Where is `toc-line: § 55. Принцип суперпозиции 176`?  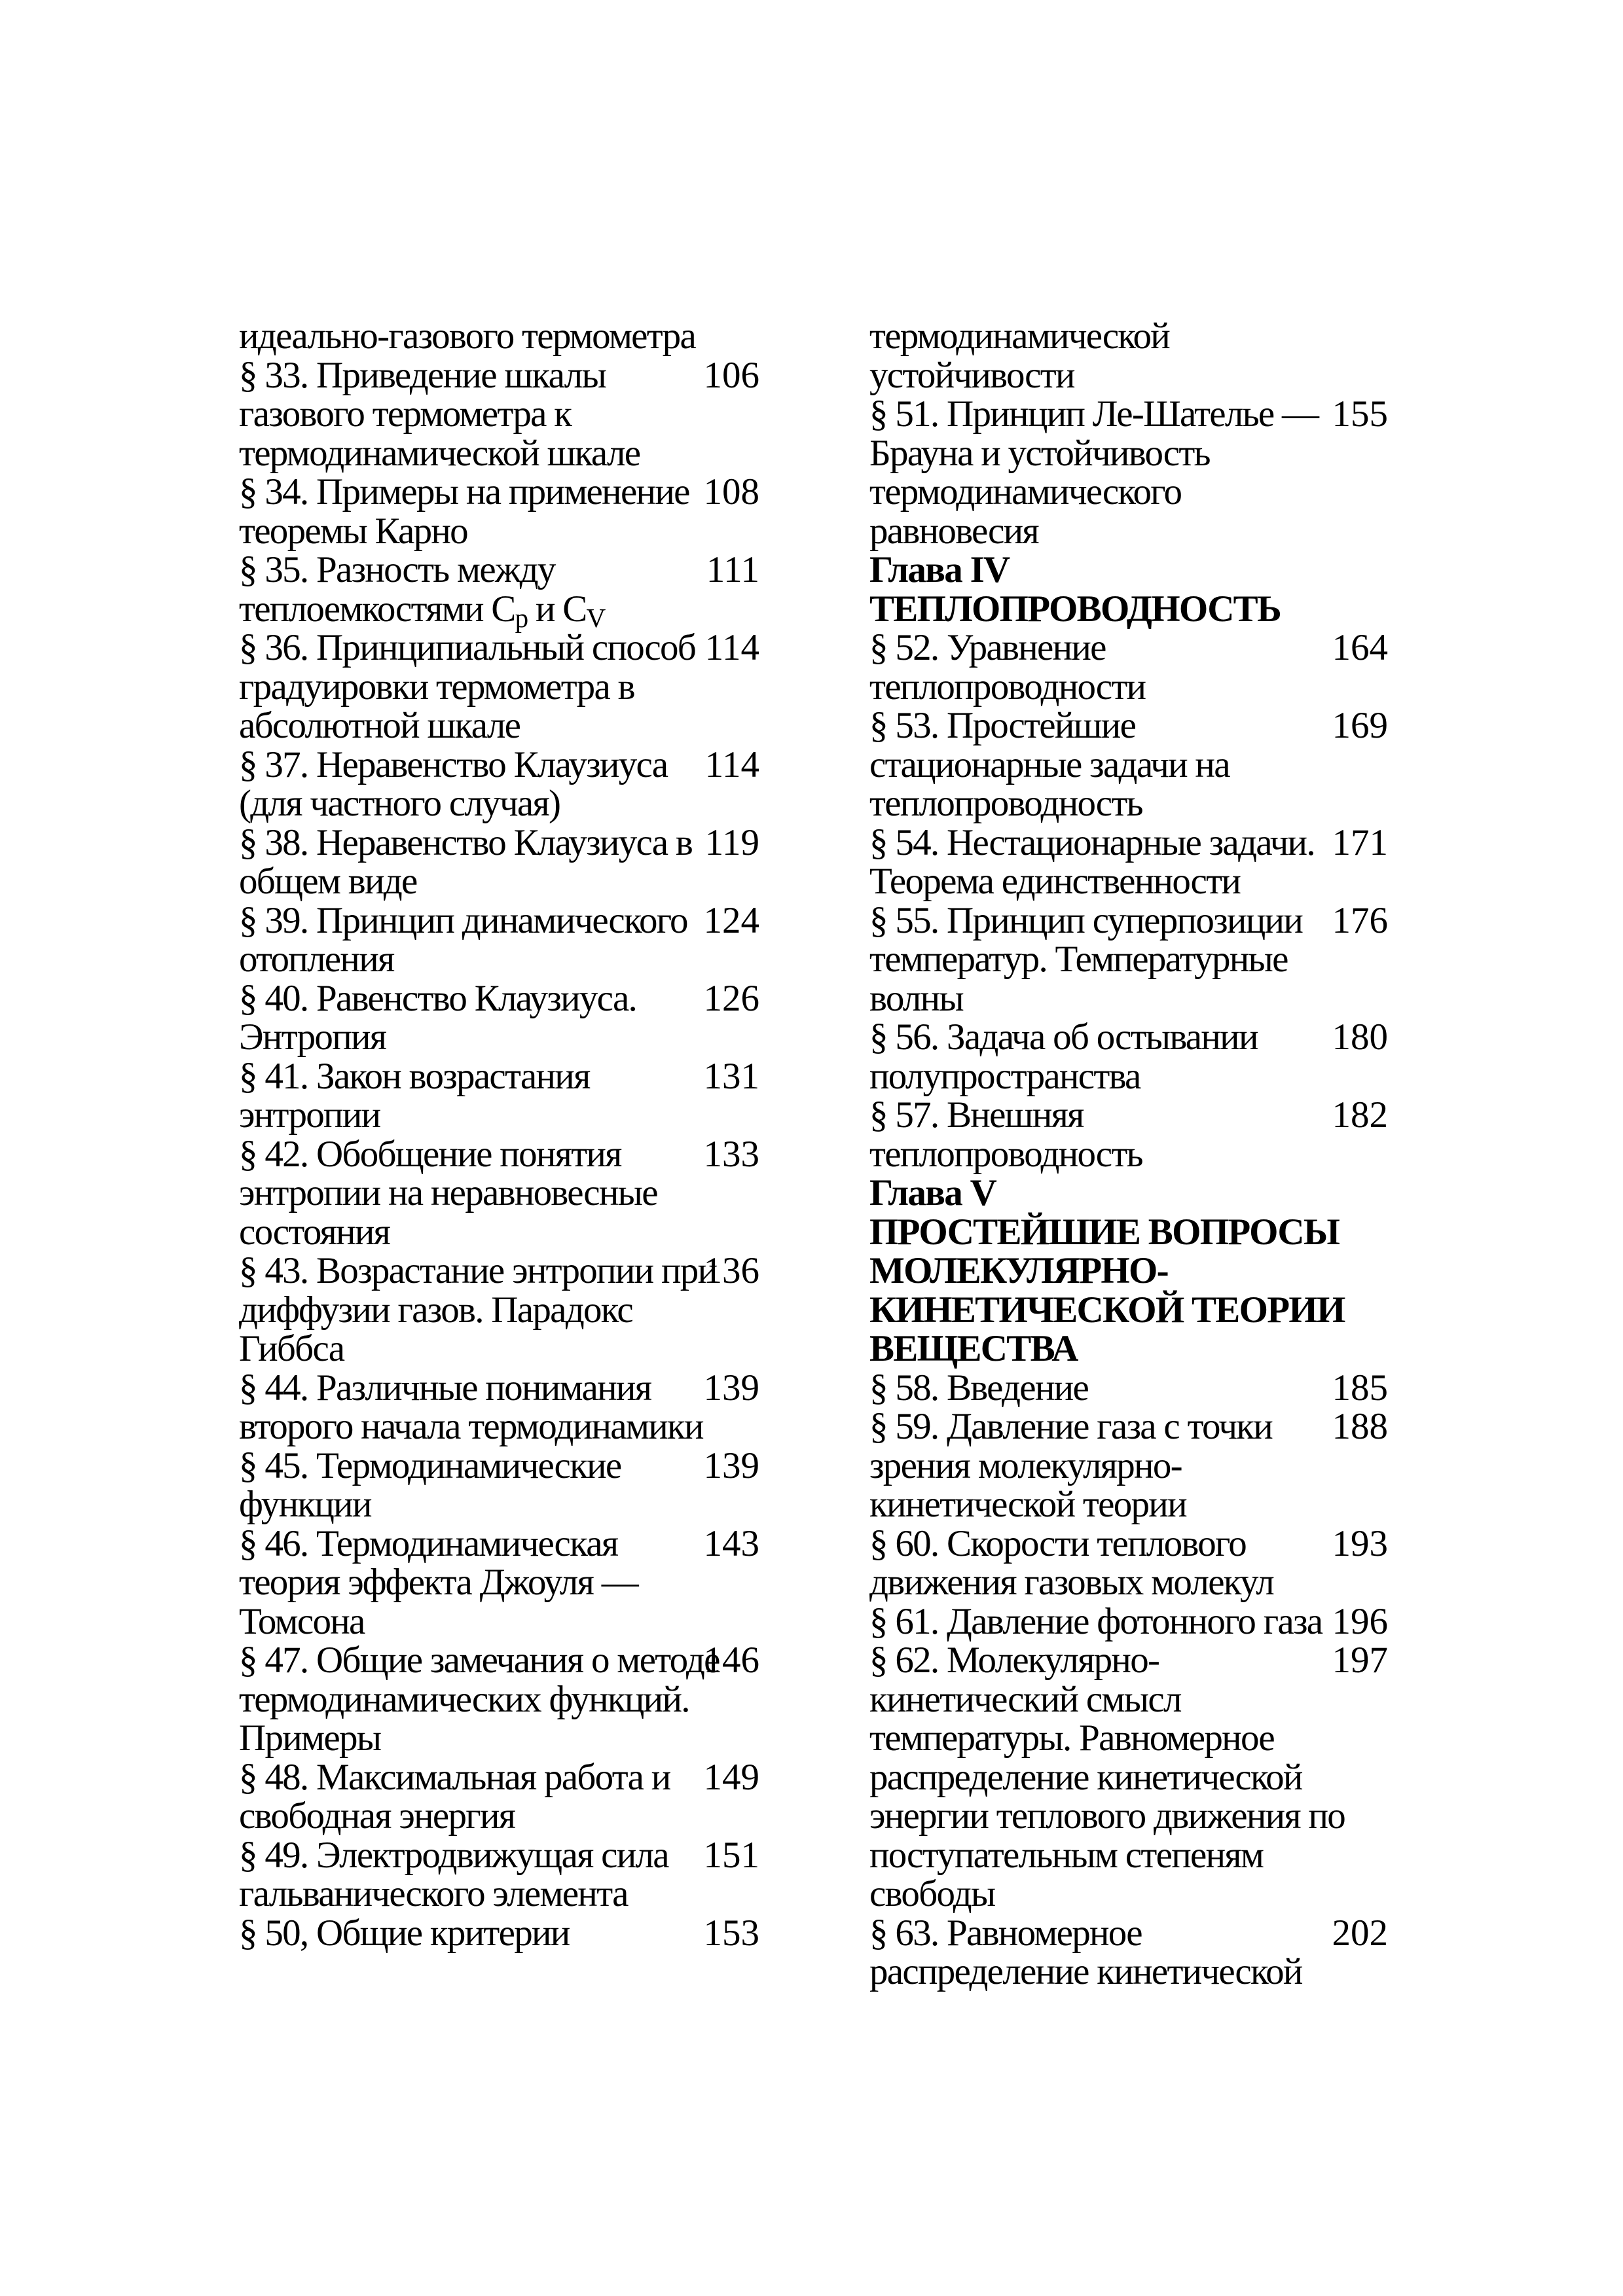
toc-line: § 55. Принцип суперпозиции 176 is located at coordinates (1128, 921).